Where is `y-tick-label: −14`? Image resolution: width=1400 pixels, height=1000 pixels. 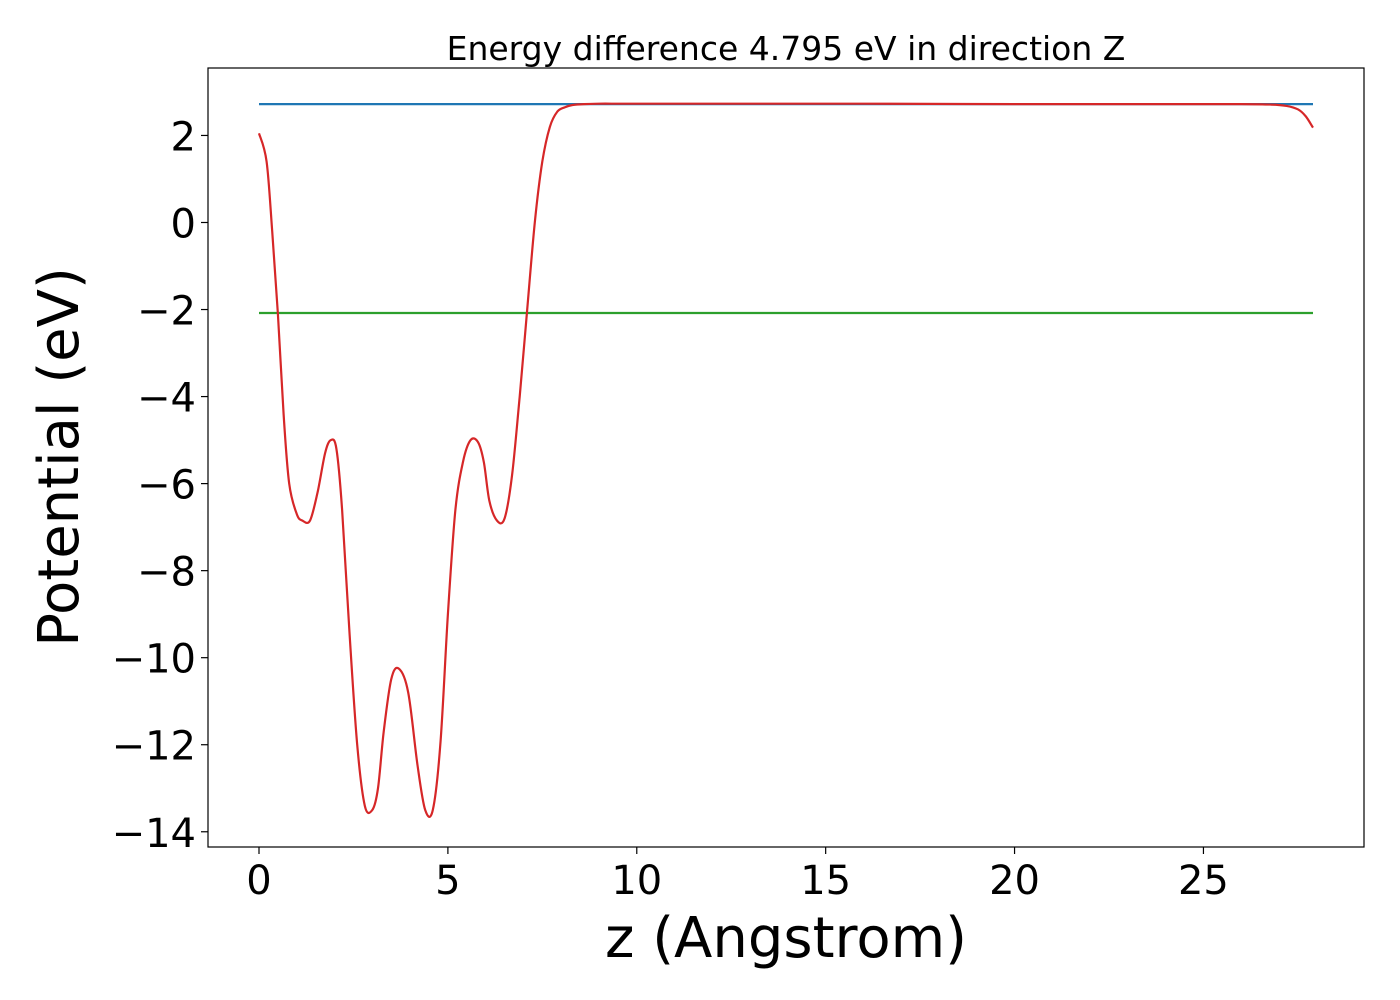 y-tick-label: −14 is located at coordinates (154, 834).